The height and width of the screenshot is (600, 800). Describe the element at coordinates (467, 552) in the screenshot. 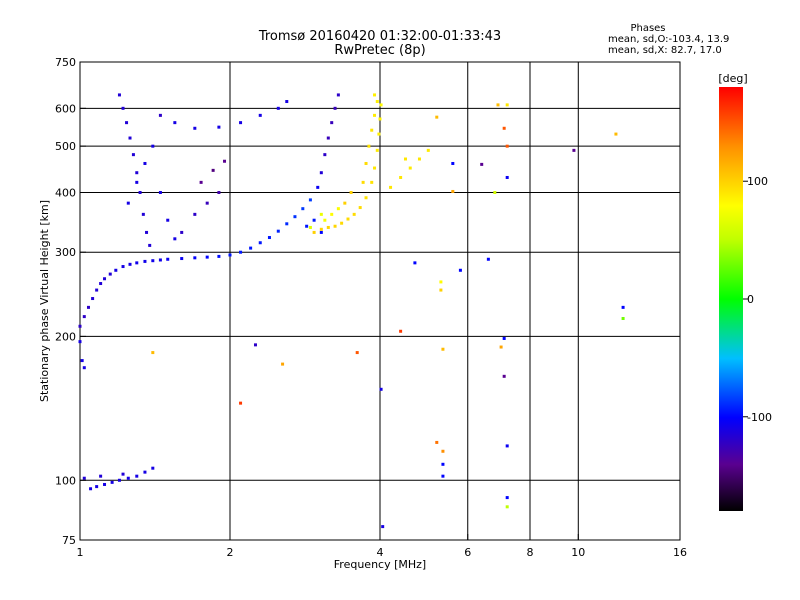

I see `x-tick-label: 6` at that location.